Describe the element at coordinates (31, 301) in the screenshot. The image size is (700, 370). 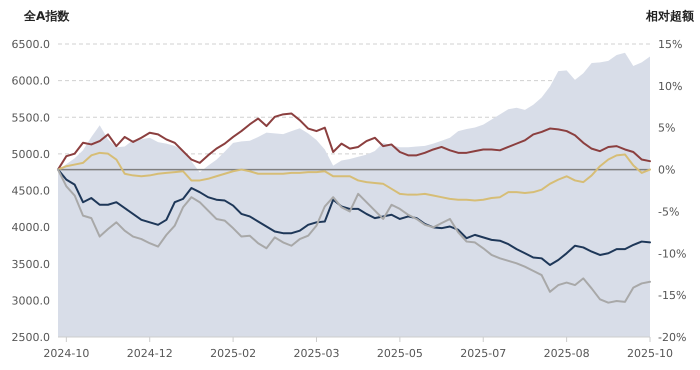
I see `y-tick-label: 3000.0` at that location.